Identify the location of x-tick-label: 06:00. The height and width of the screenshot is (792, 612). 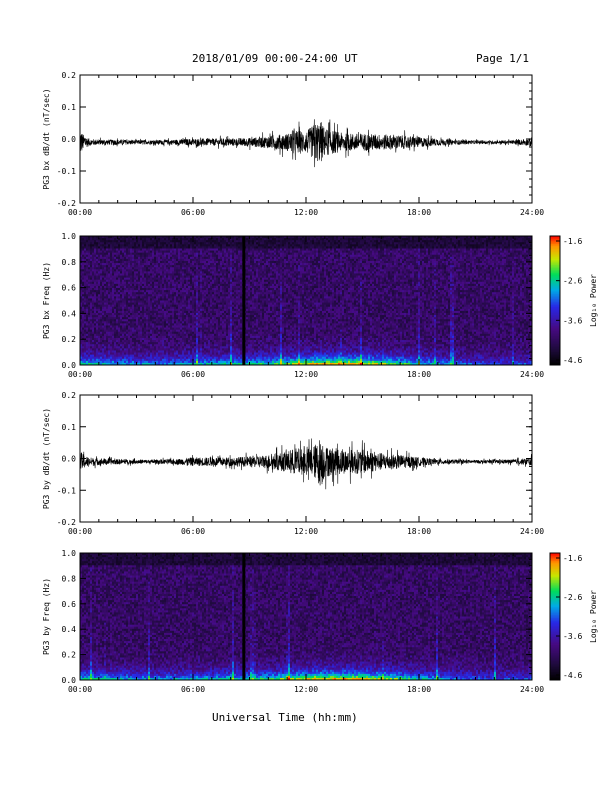
(193, 212).